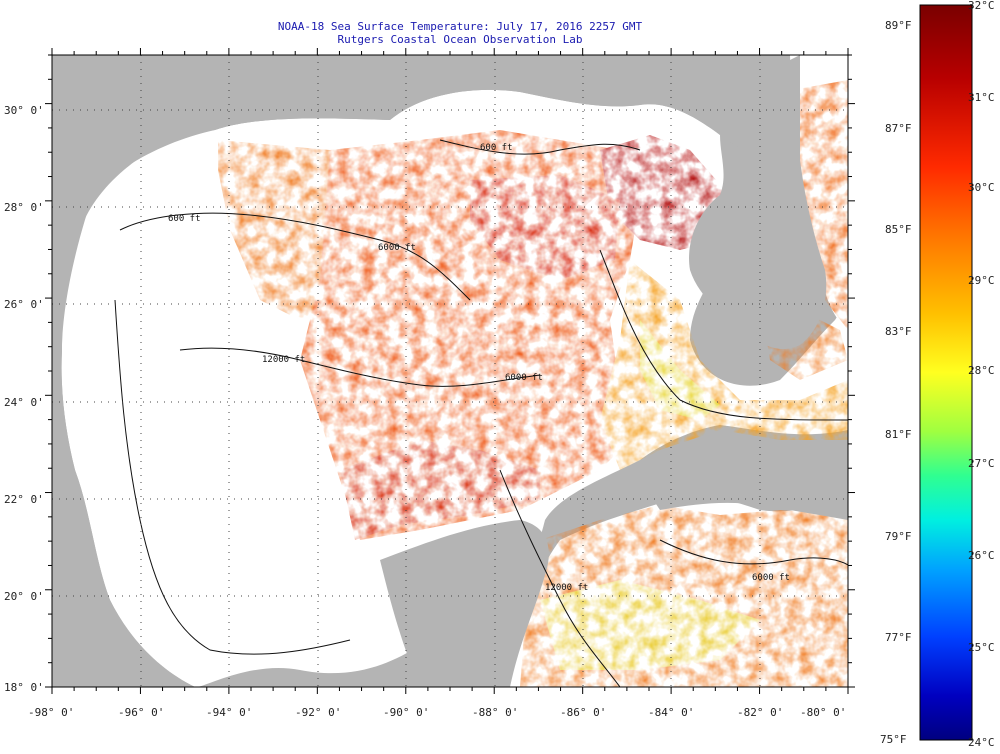  What do you see at coordinates (583, 712) in the screenshot?
I see `lon-tick-label: -86° 0'` at bounding box center [583, 712].